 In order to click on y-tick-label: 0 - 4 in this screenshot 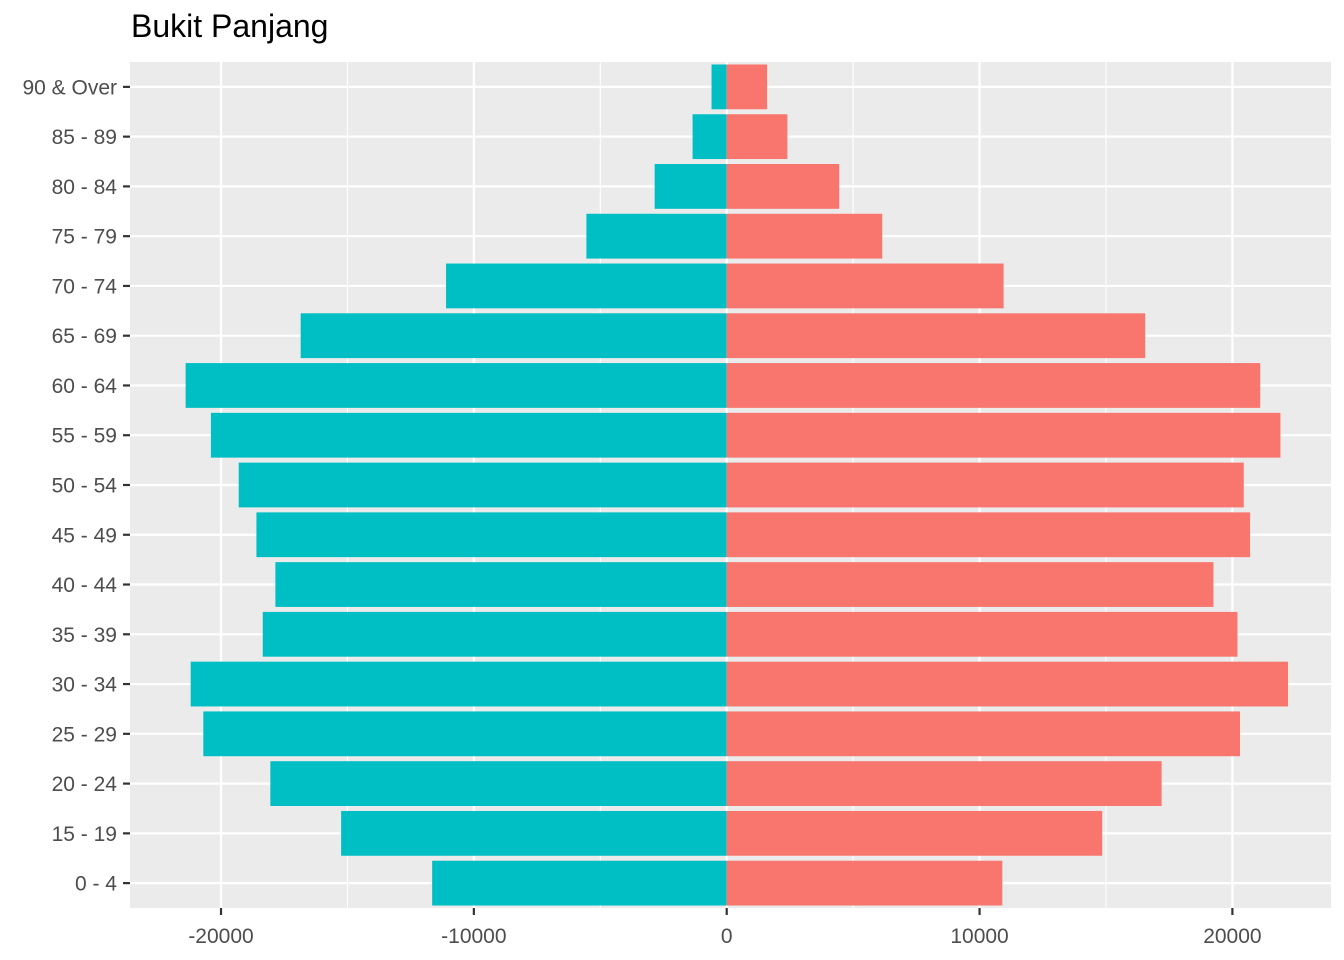, I will do `click(96, 884)`.